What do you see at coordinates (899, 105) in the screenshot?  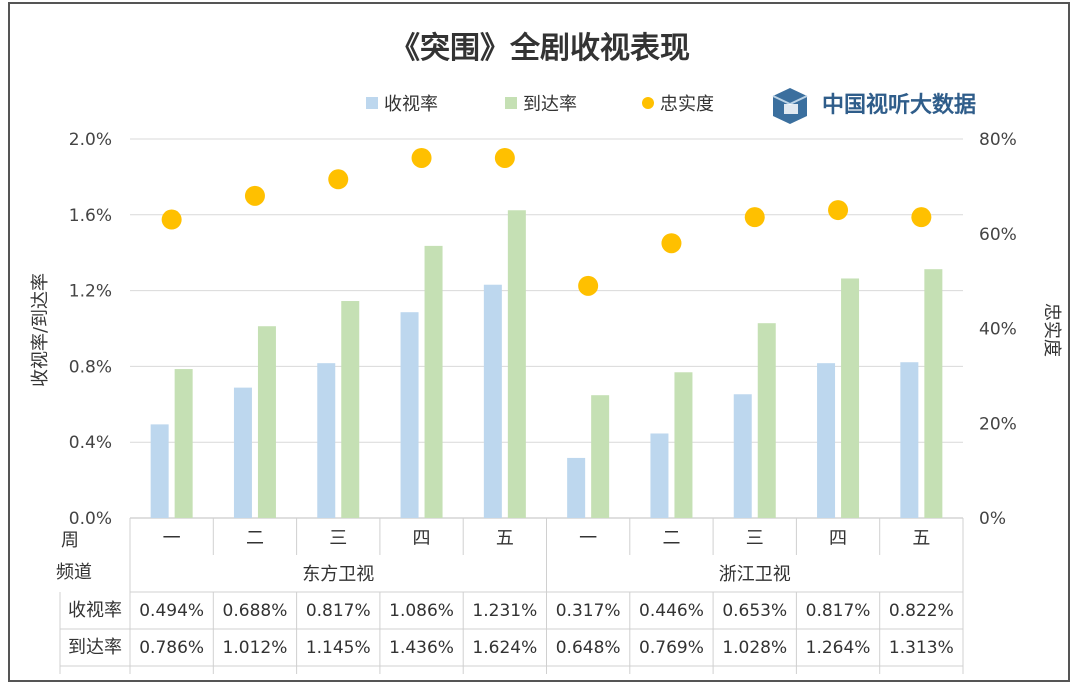 I see `brand-name: 中国视听大数据` at bounding box center [899, 105].